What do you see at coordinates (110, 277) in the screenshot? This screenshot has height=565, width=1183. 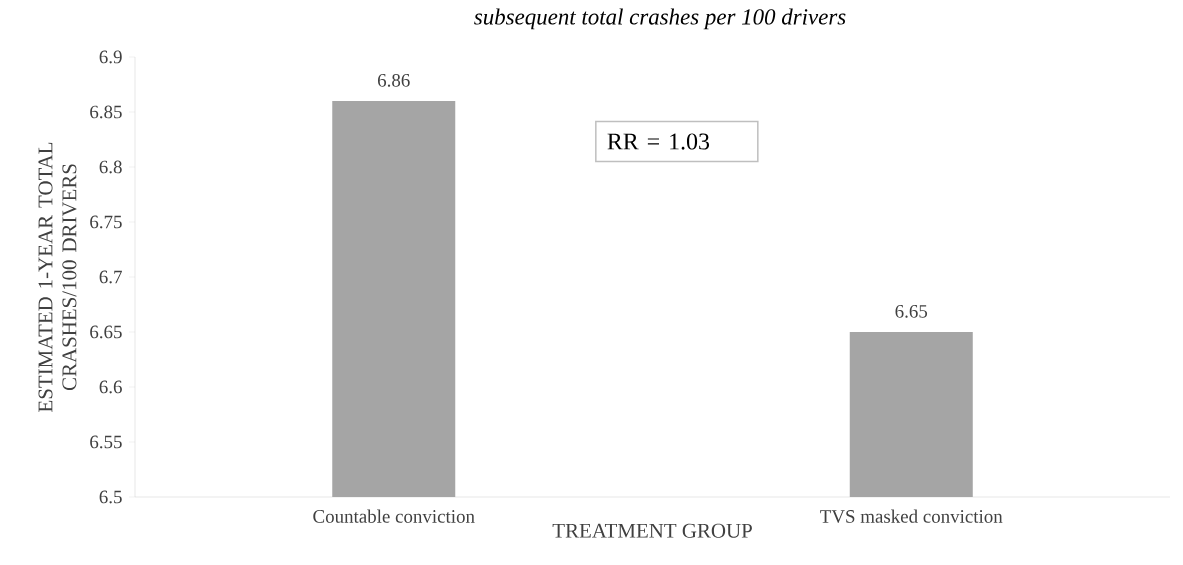 I see `y-tick-label: 6.7` at bounding box center [110, 277].